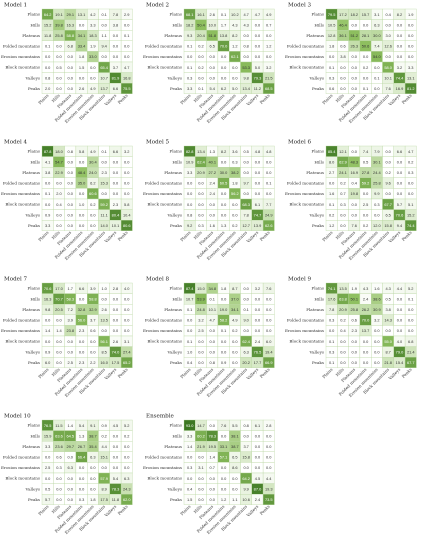 The image size is (425, 550). What do you see at coordinates (327, 373) in the screenshot?
I see `column-label: Plains` at bounding box center [327, 373].